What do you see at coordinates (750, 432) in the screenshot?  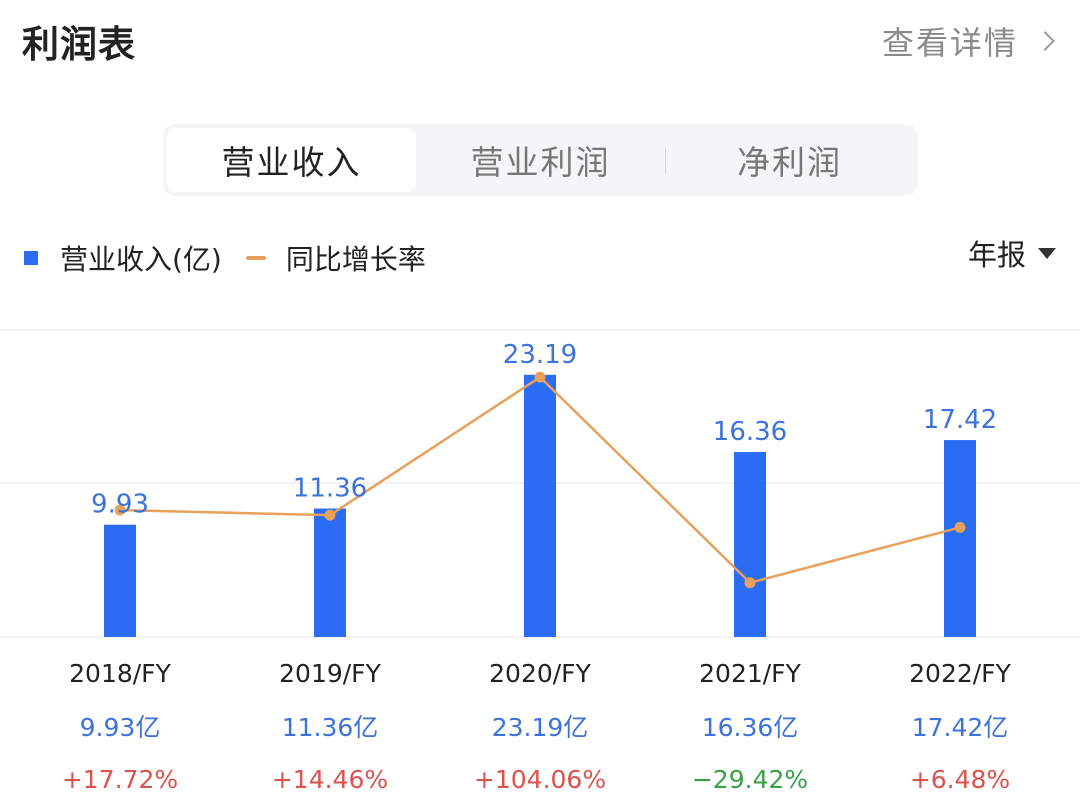 I see `bar-value-label: 16.36` at bounding box center [750, 432].